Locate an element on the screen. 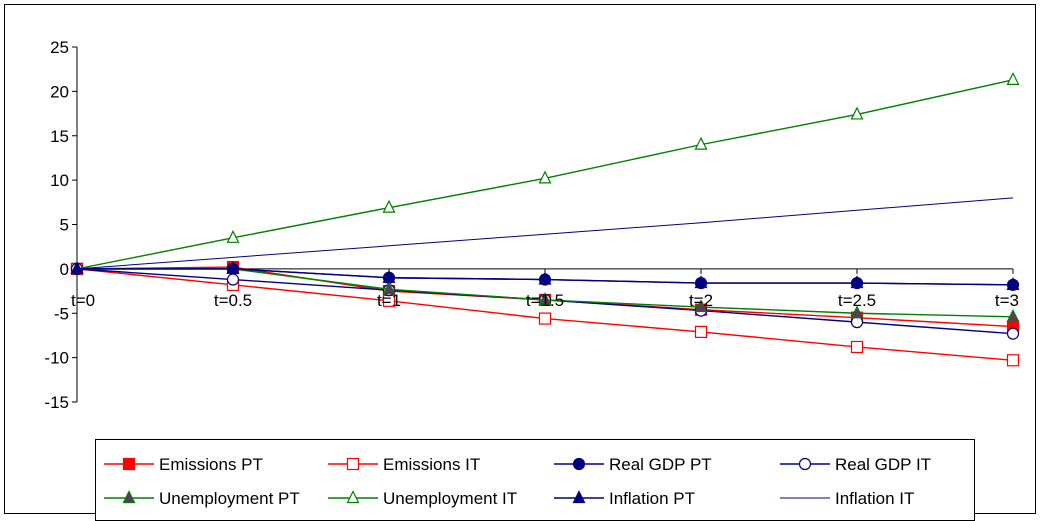 The height and width of the screenshot is (521, 1042). y-tick-label: -15 is located at coordinates (56, 402).